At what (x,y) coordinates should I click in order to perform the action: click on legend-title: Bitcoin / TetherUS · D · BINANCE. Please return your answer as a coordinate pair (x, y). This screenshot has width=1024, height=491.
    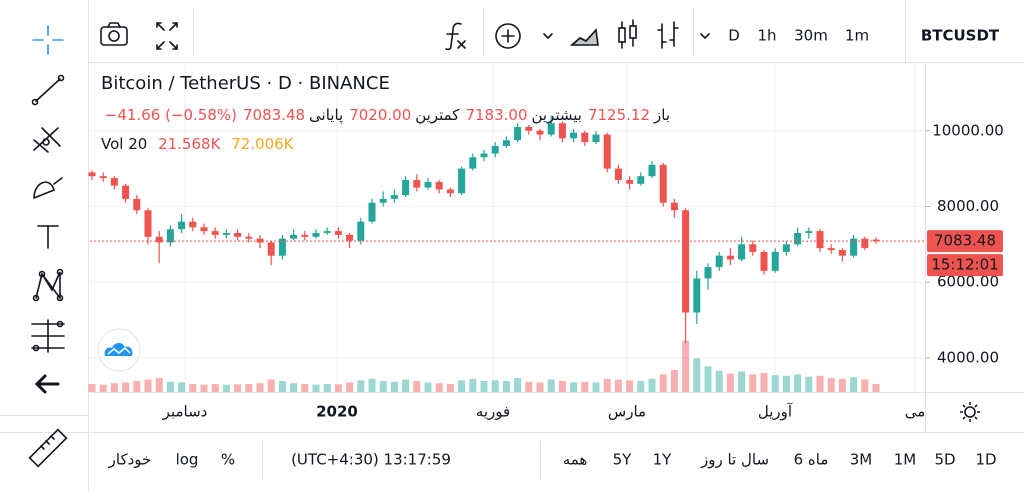
    Looking at the image, I should click on (245, 83).